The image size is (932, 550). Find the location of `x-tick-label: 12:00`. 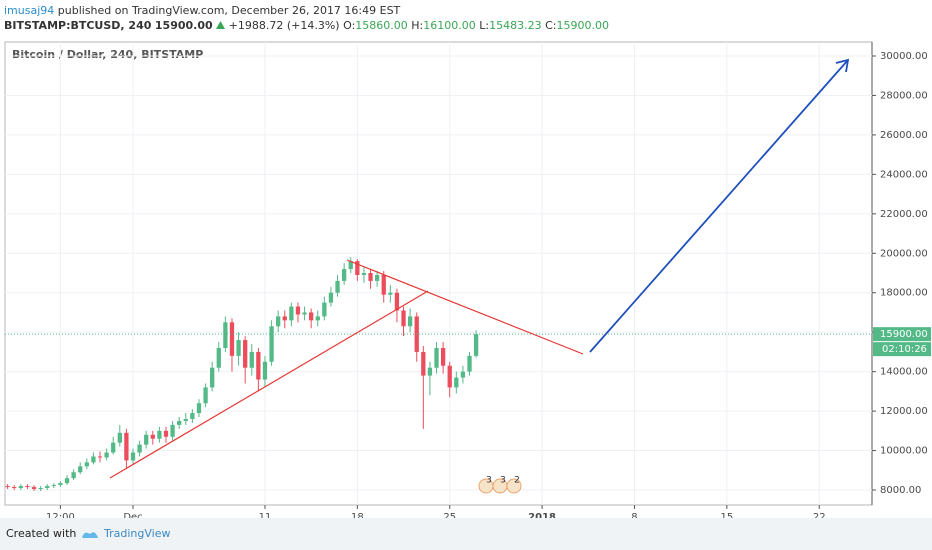

x-tick-label: 12:00 is located at coordinates (60, 515).